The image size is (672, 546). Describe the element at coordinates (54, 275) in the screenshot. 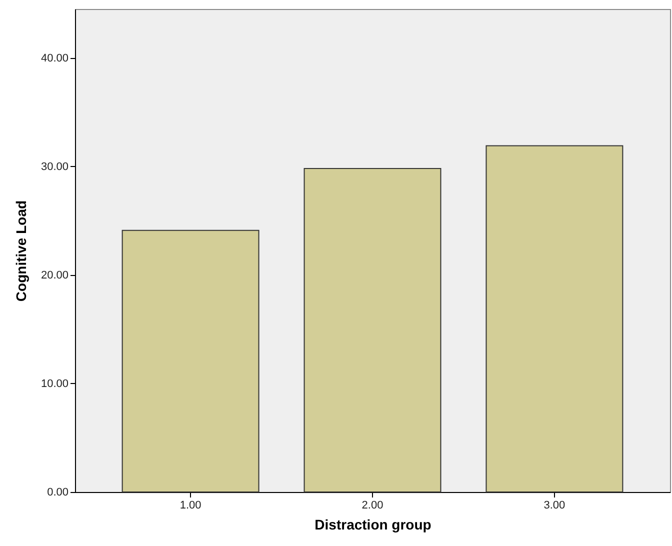

I see `y-tick-label: 20.00` at that location.